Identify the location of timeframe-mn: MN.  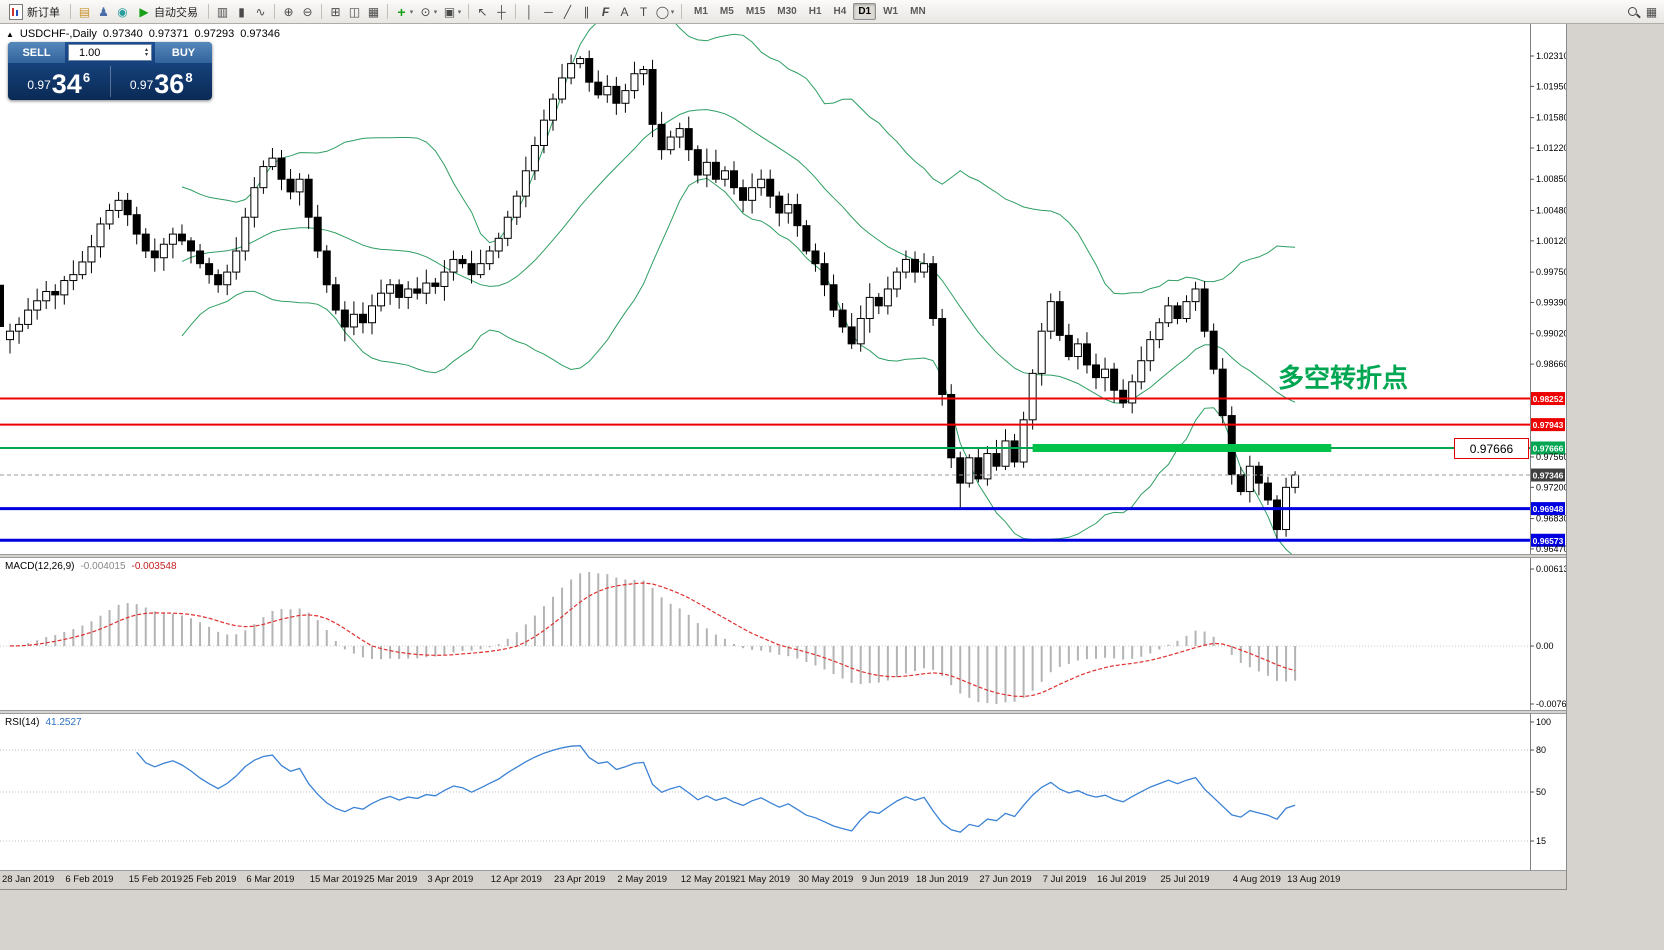
(918, 11).